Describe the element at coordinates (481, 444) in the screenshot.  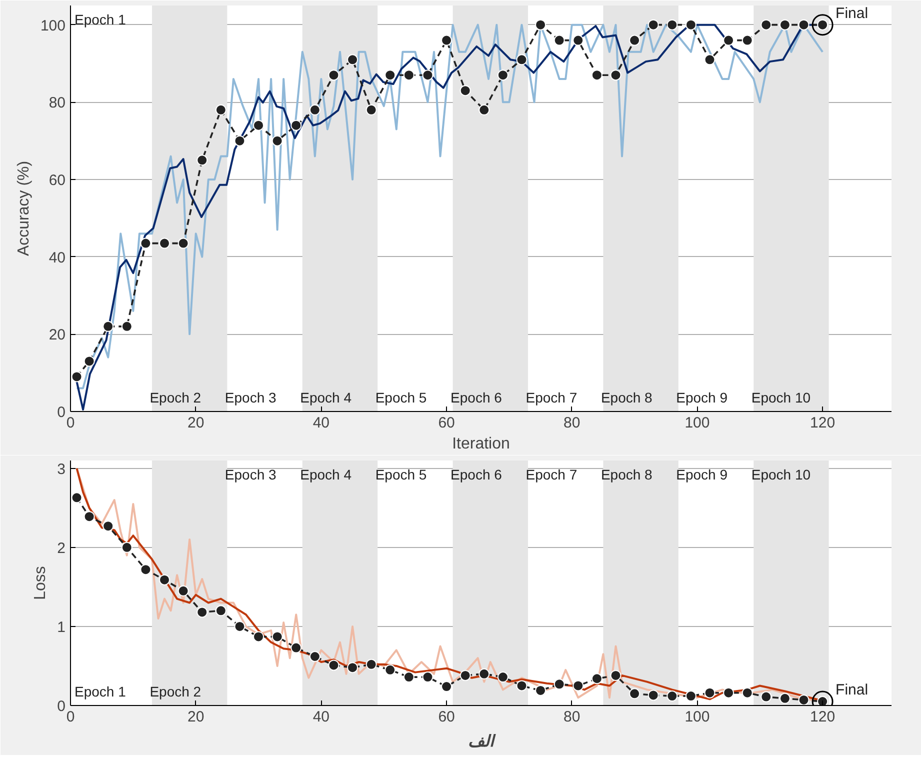
I see `x-axis-title: Iteration` at that location.